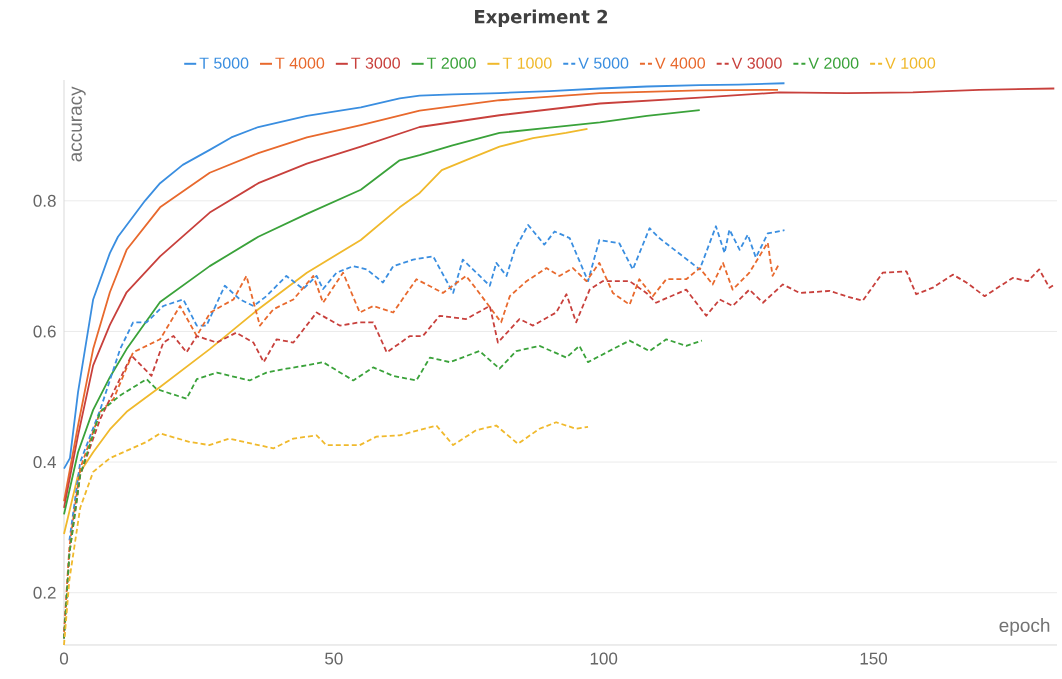 This screenshot has height=679, width=1062. What do you see at coordinates (78, 124) in the screenshot?
I see `y-axis-title: accuracy` at bounding box center [78, 124].